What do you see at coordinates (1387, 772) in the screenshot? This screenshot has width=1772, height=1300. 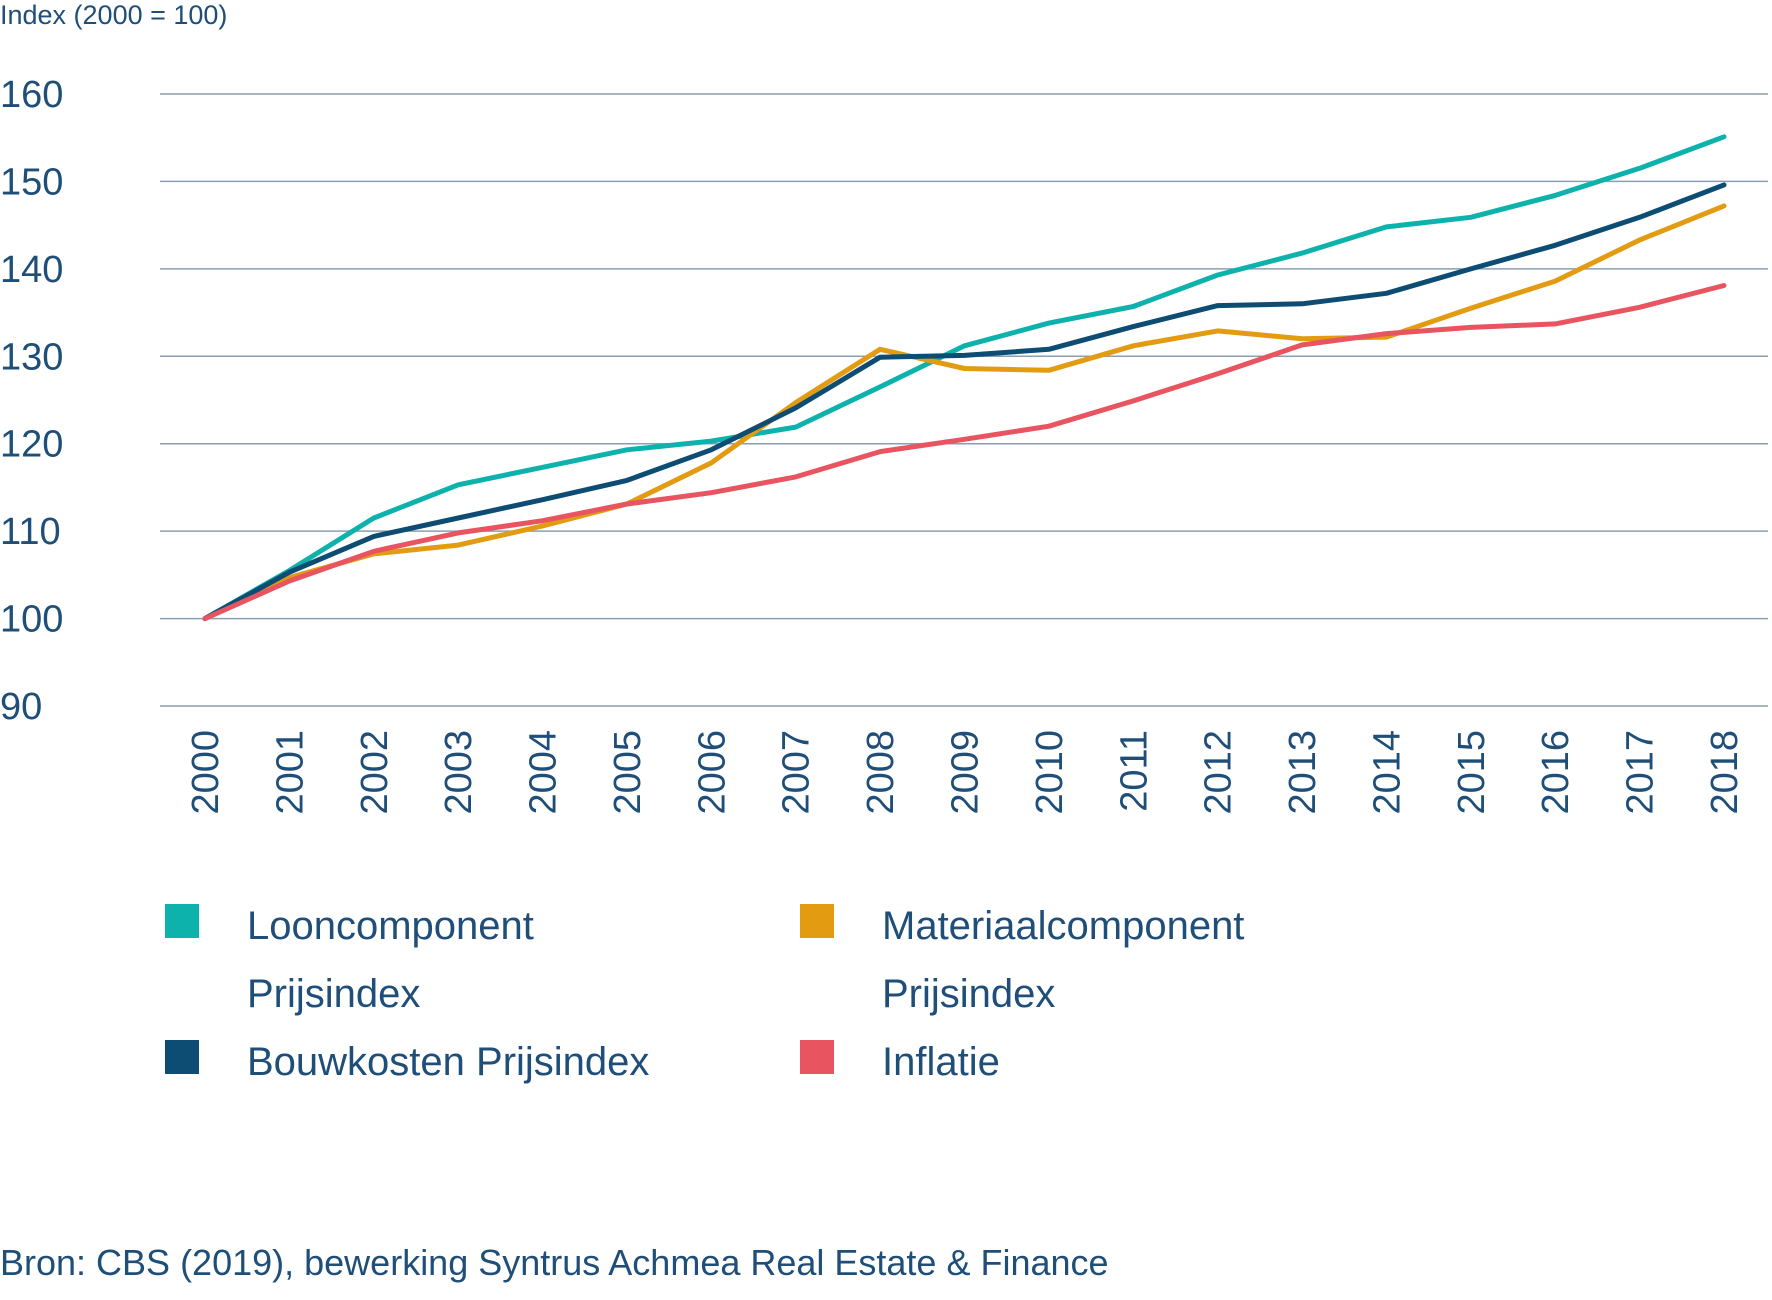 I see `x-tick-label: 2014` at bounding box center [1387, 772].